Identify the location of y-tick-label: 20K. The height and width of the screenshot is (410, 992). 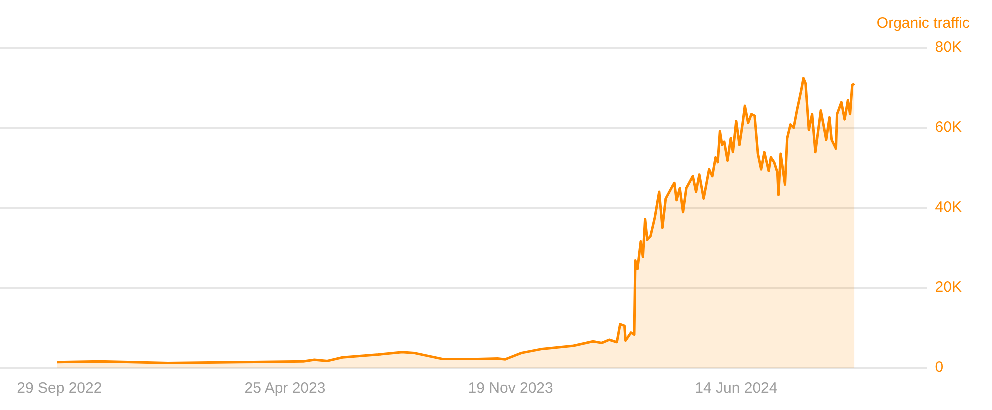
(948, 287).